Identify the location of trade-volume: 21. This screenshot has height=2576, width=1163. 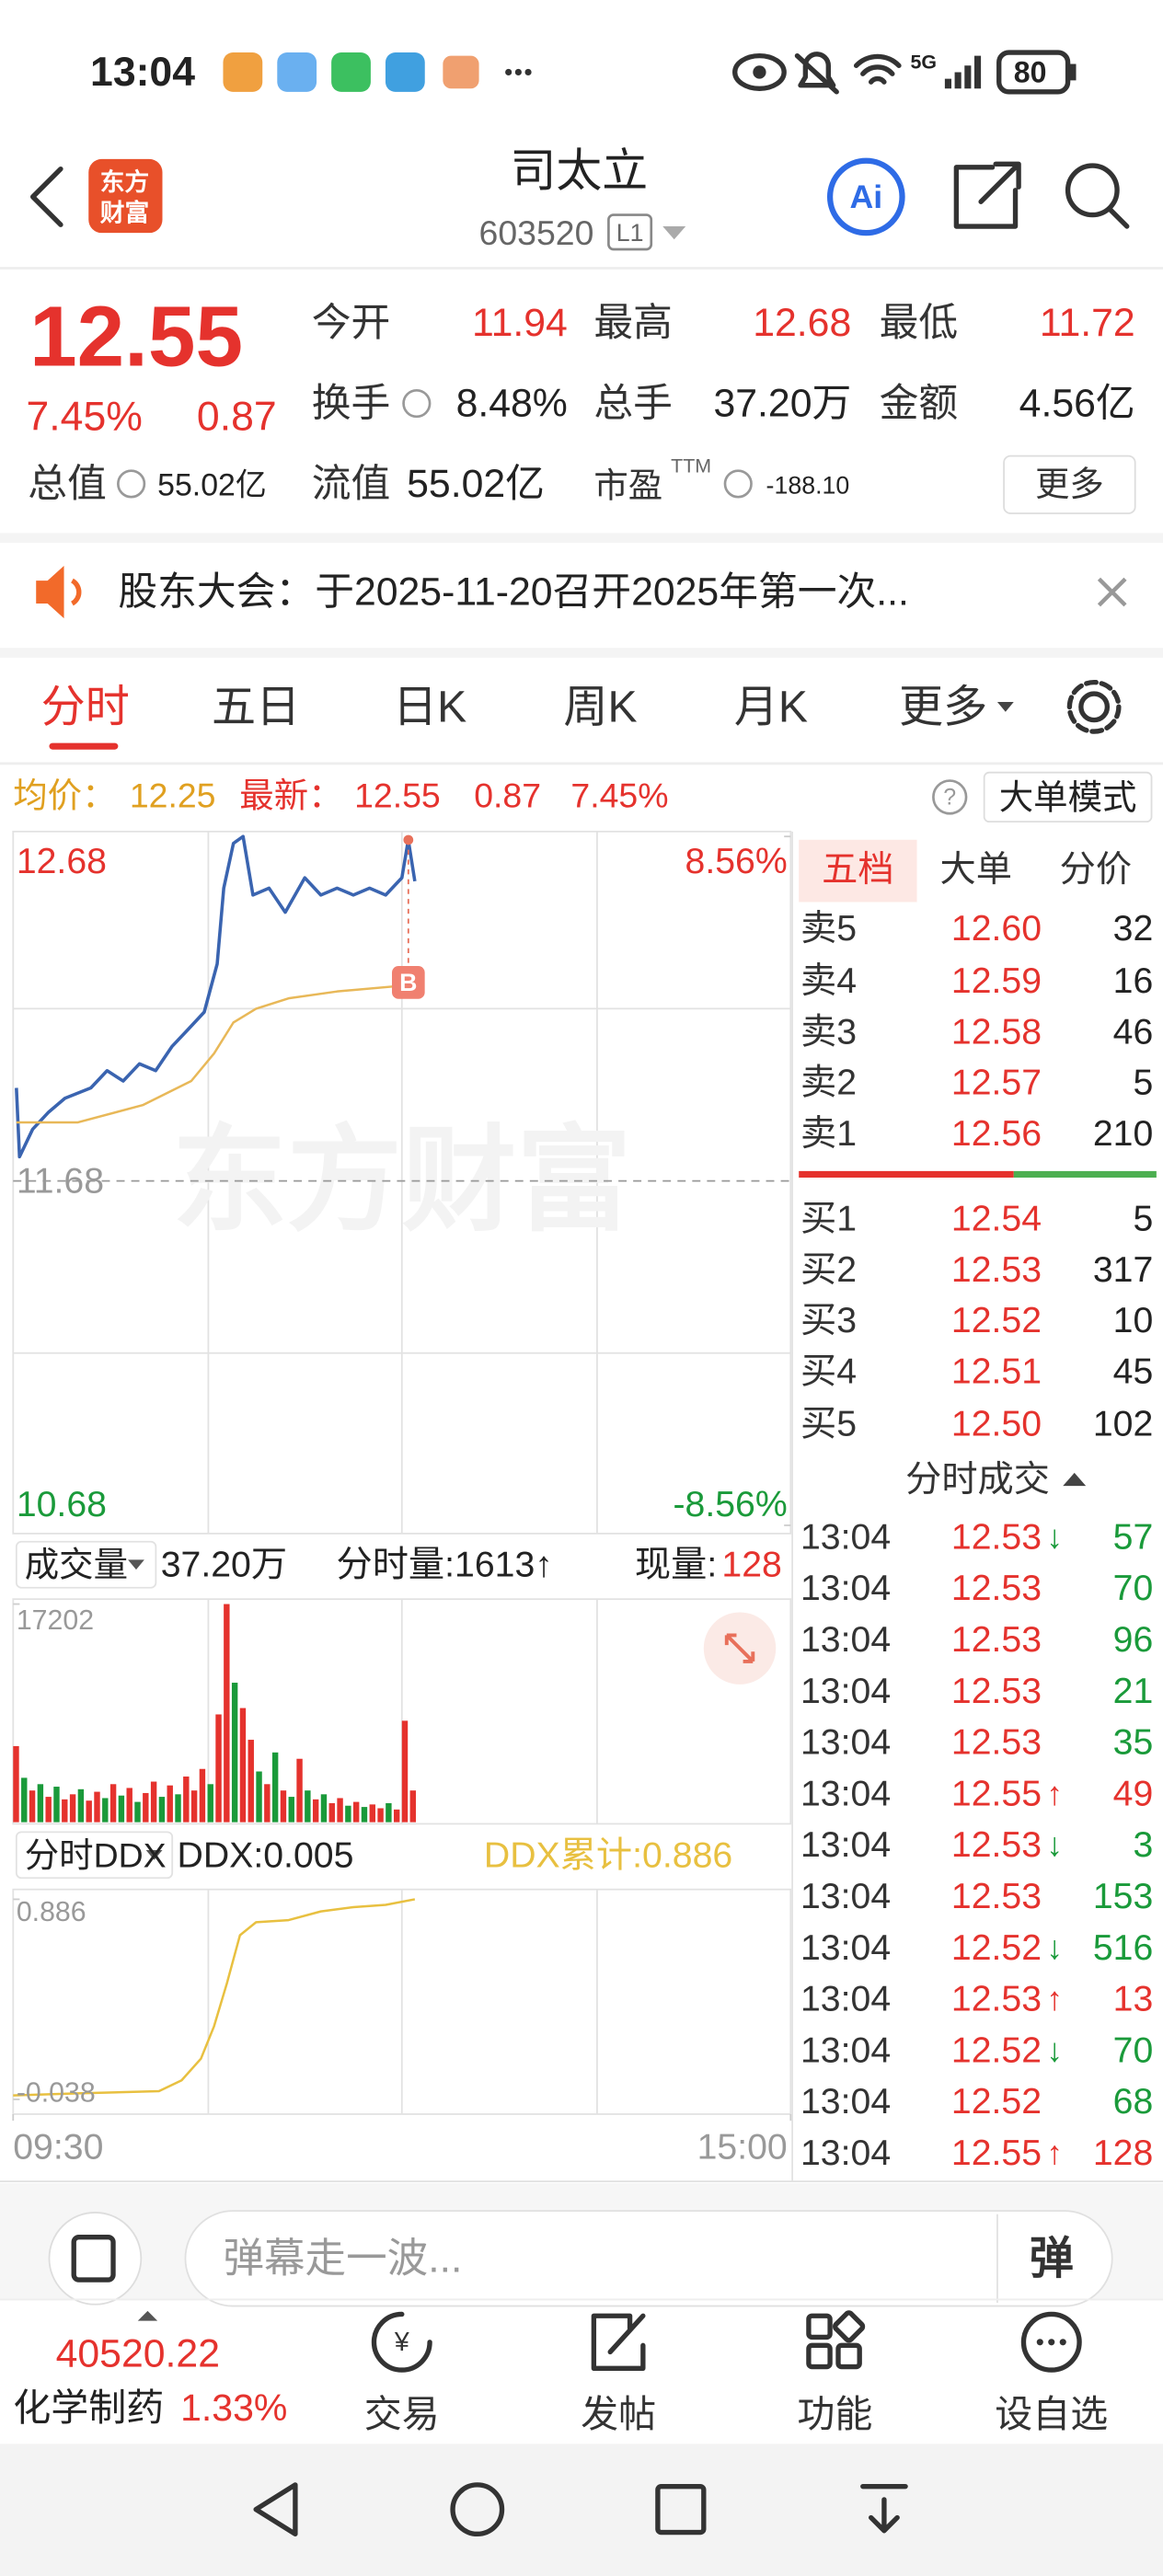
(1133, 1691).